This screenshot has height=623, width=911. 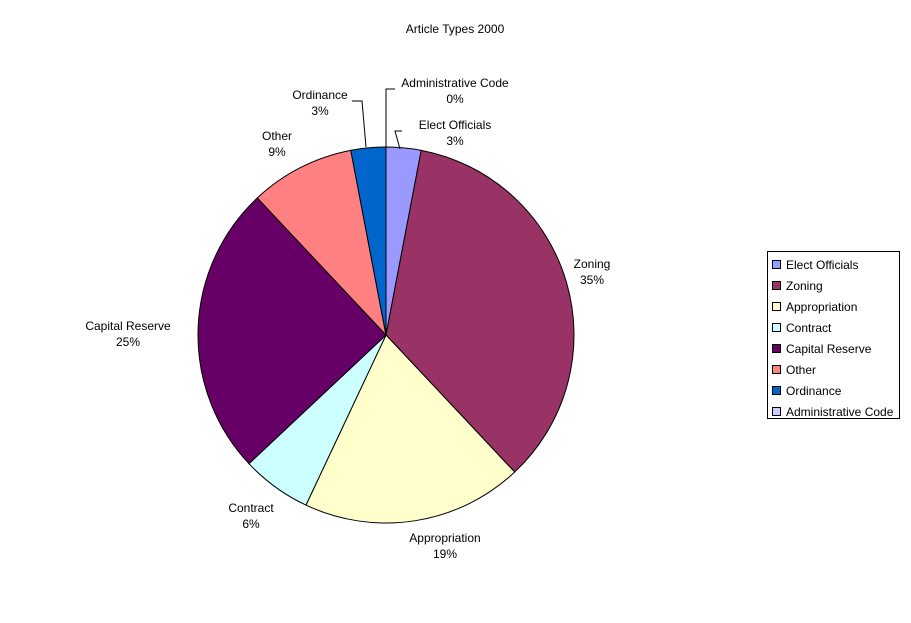 What do you see at coordinates (822, 306) in the screenshot?
I see `legend-label: Appropriation` at bounding box center [822, 306].